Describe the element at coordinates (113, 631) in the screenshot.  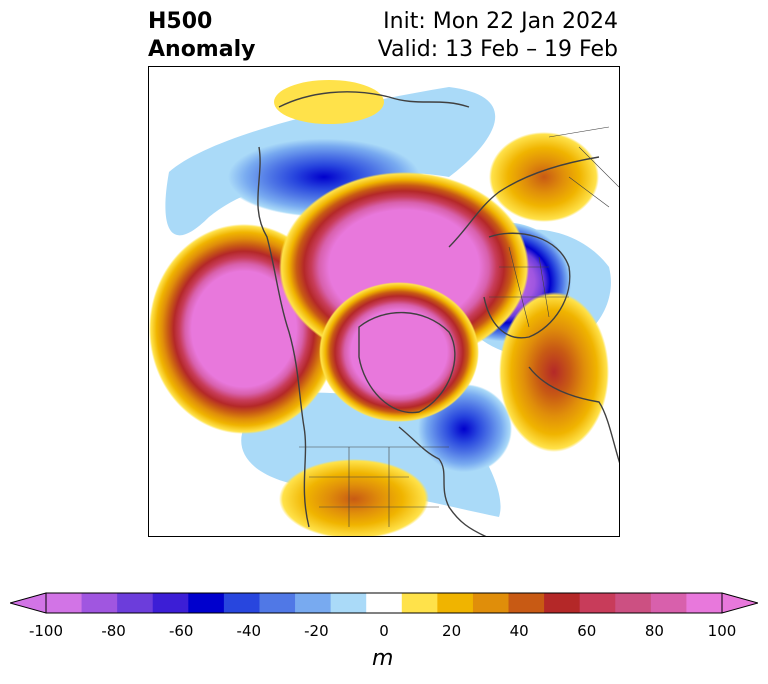
I see `colorbar-tick-label: -80` at that location.